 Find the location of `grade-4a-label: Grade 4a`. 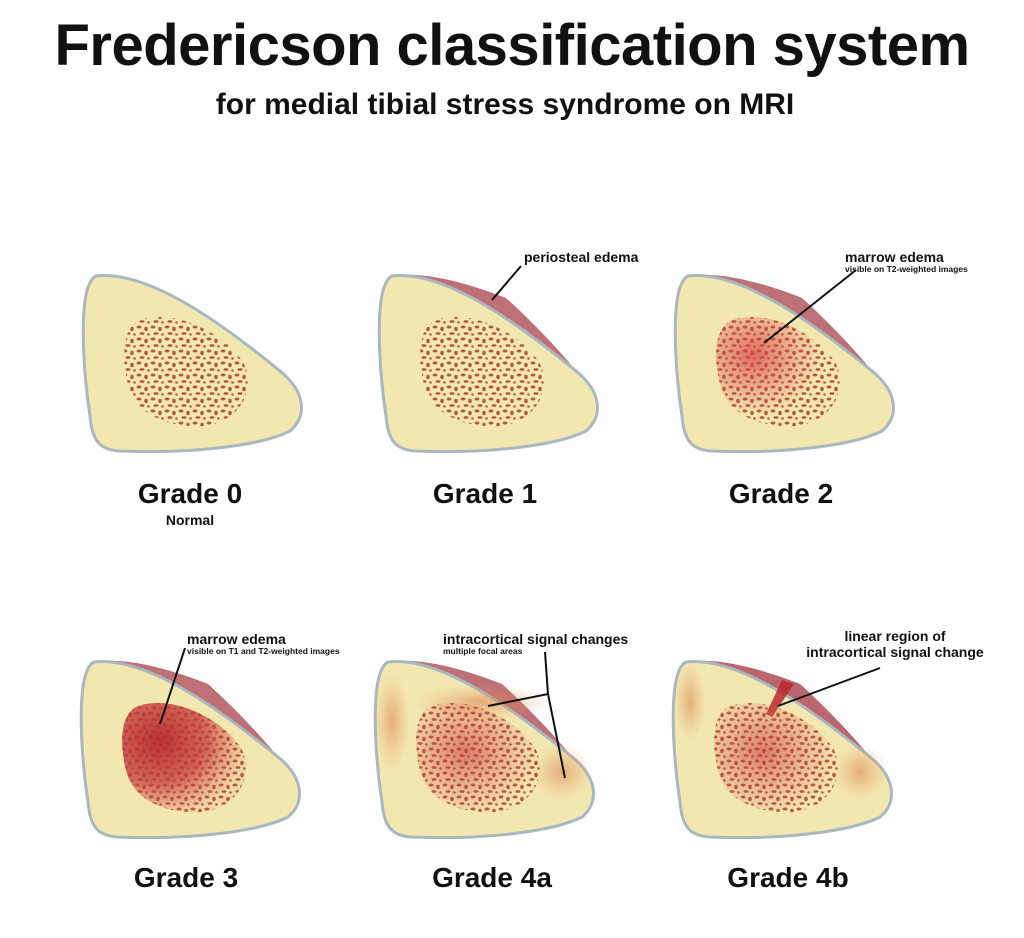

grade-4a-label: Grade 4a is located at coordinates (492, 877).